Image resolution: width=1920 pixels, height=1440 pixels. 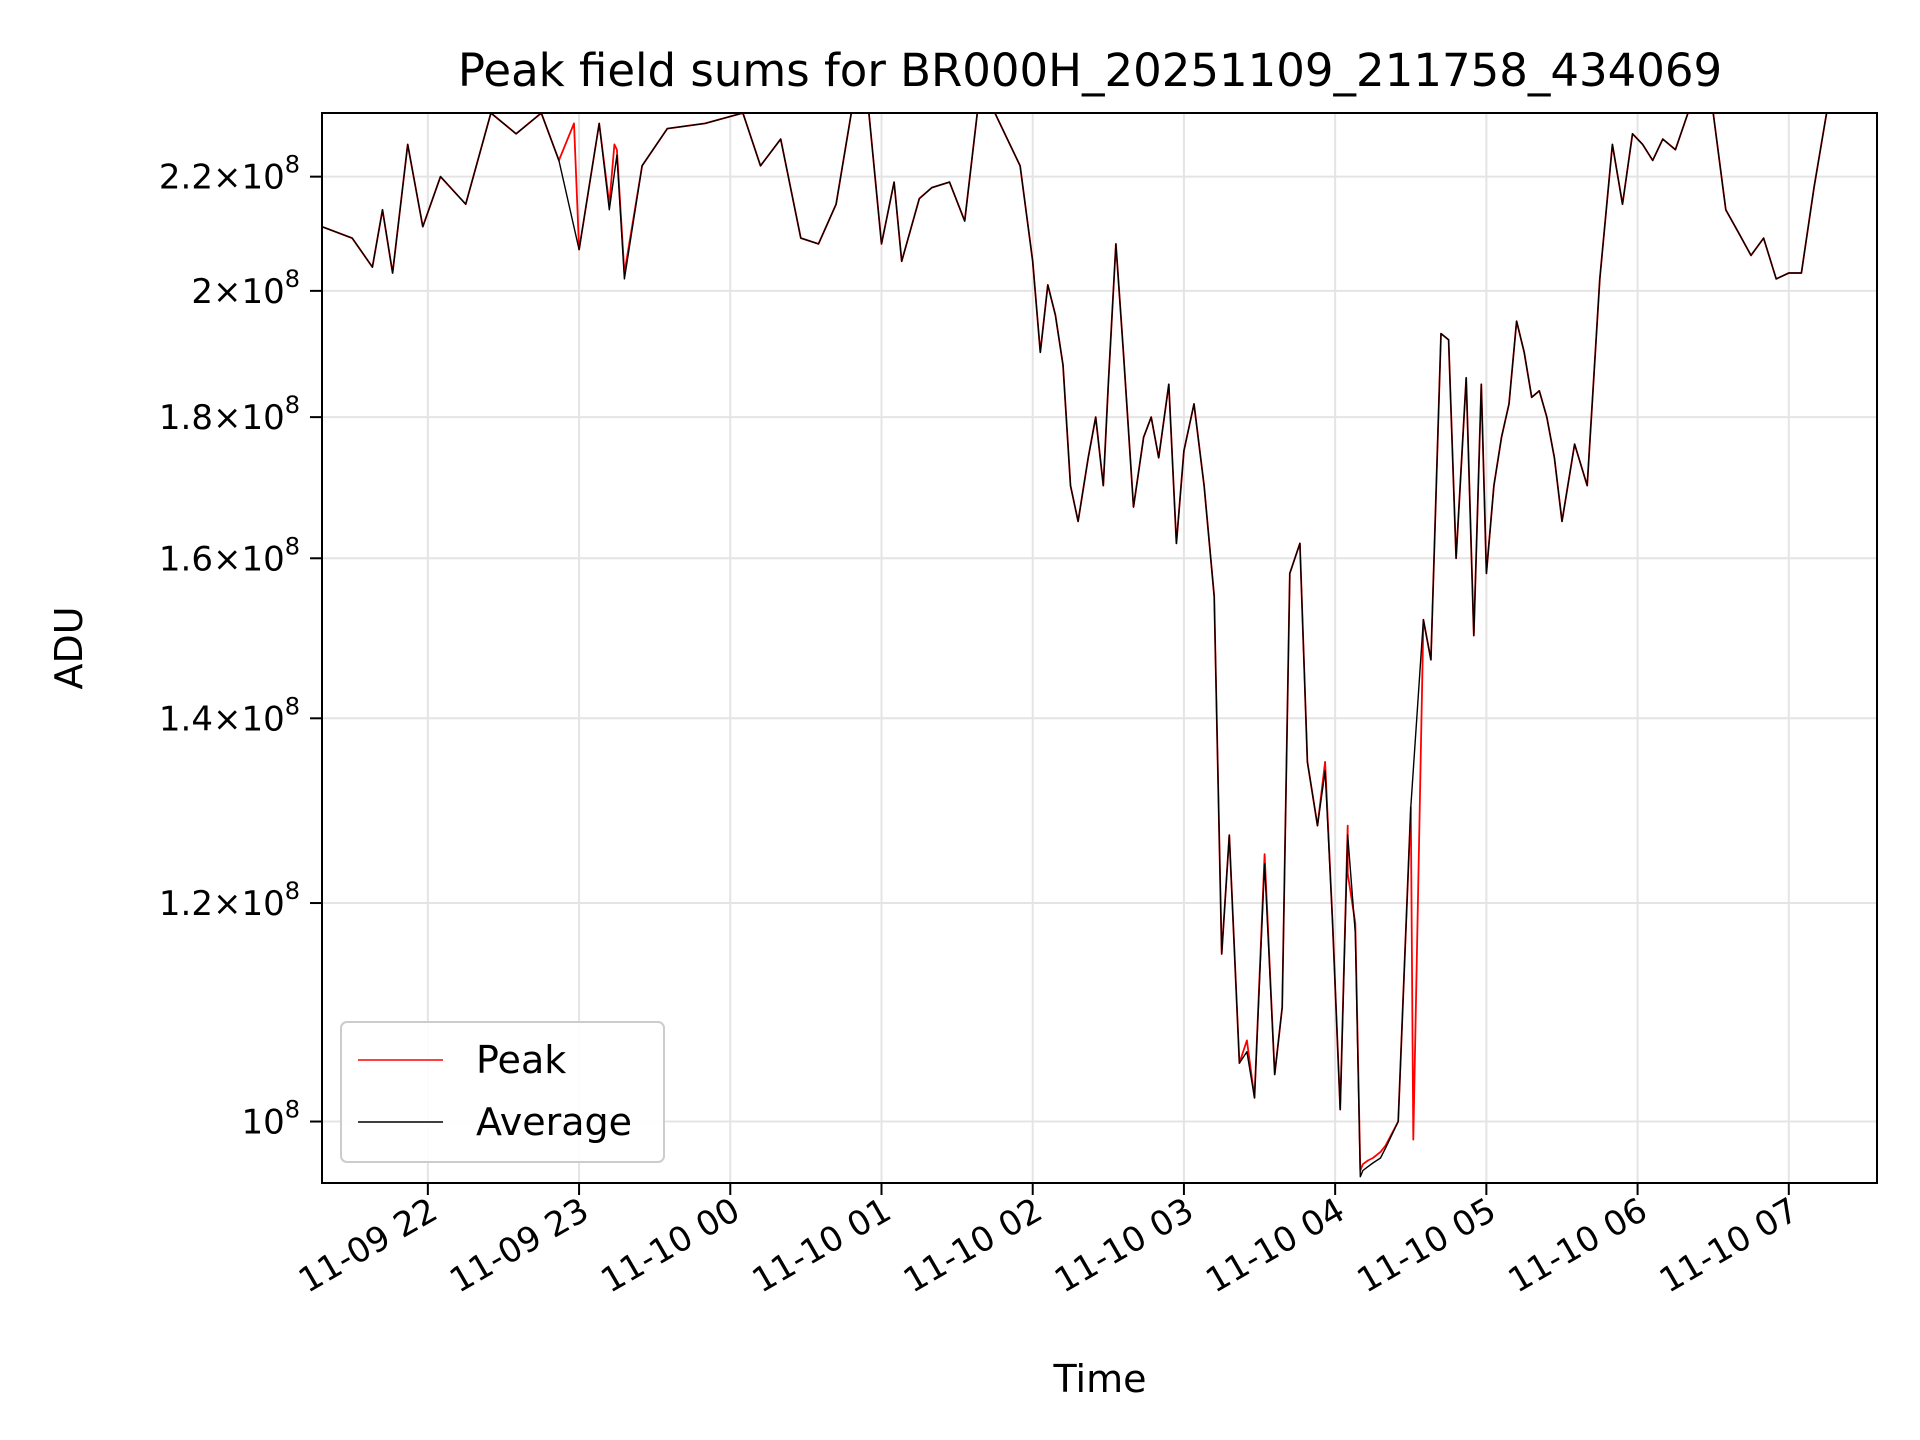 What do you see at coordinates (521, 1060) in the screenshot?
I see `legend-label-peak: Peak` at bounding box center [521, 1060].